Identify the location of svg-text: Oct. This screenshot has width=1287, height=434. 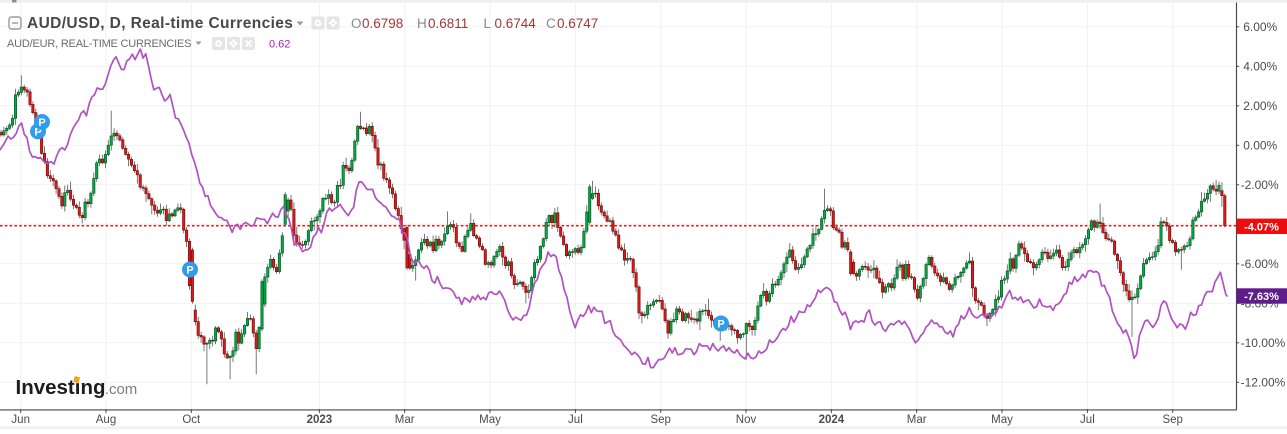
(191, 420).